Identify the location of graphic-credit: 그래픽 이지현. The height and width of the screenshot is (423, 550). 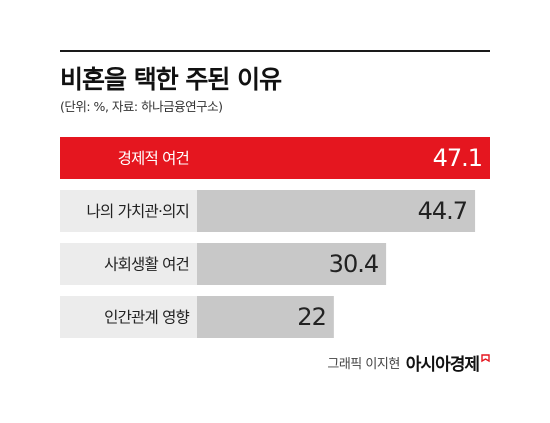
(363, 364).